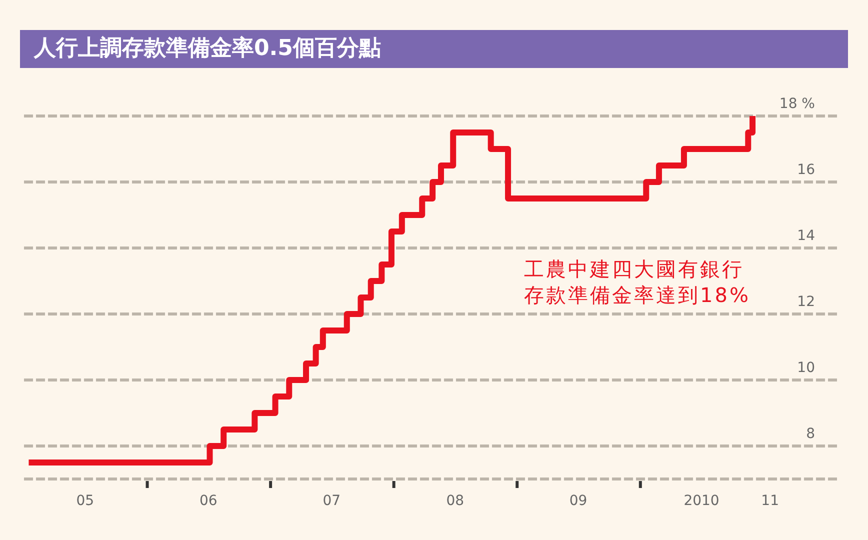 The width and height of the screenshot is (868, 540). Describe the element at coordinates (638, 282) in the screenshot. I see `annotation: 工農中建四大國有銀行存款準備金率達到18%` at that location.